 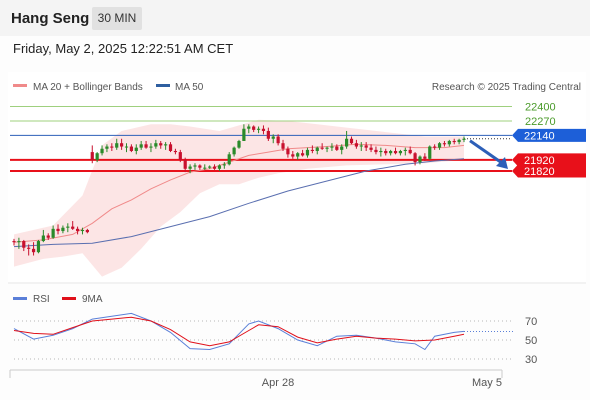 What do you see at coordinates (486, 152) in the screenshot?
I see `forecast-arrow-shaft` at bounding box center [486, 152].